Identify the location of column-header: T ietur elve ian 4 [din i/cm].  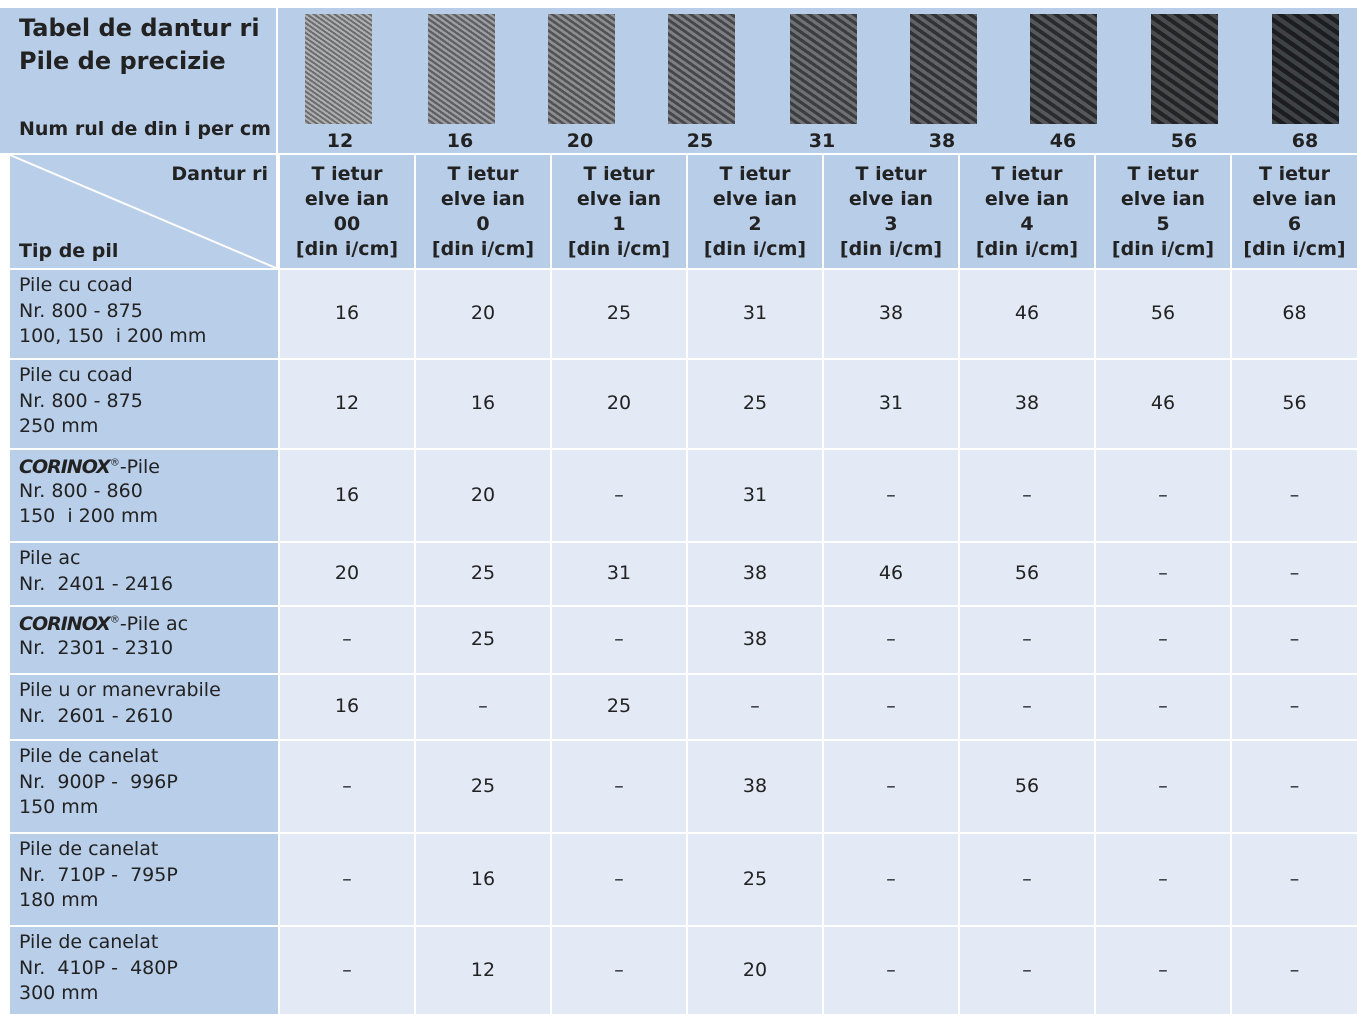
(1027, 211).